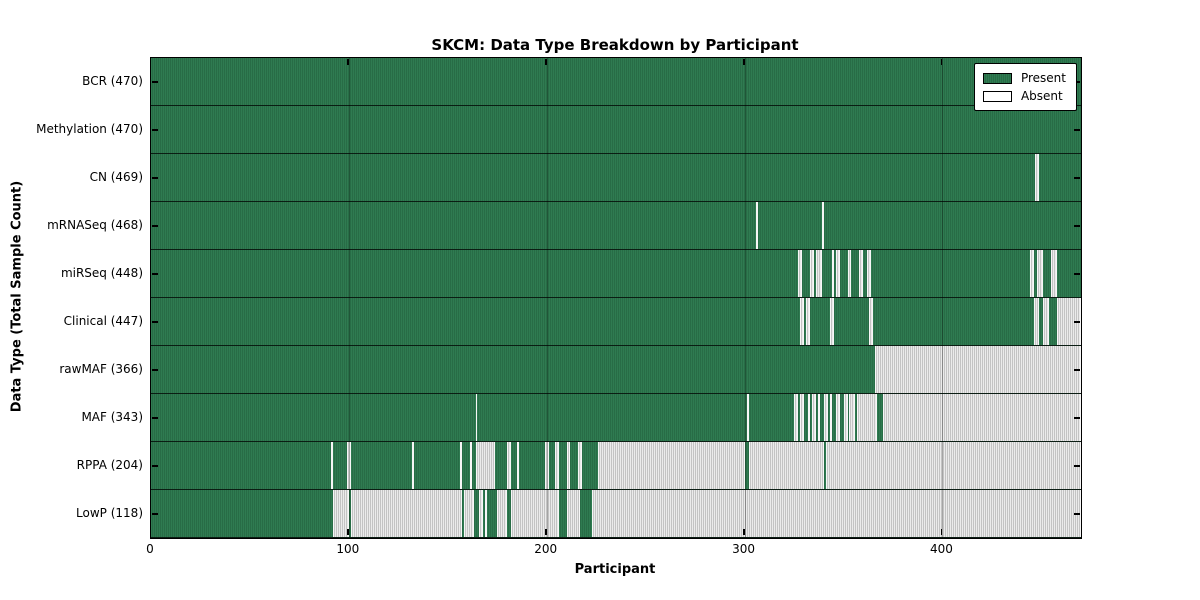 Image resolution: width=1200 pixels, height=600 pixels. What do you see at coordinates (744, 549) in the screenshot?
I see `x-tick-label: 300` at bounding box center [744, 549].